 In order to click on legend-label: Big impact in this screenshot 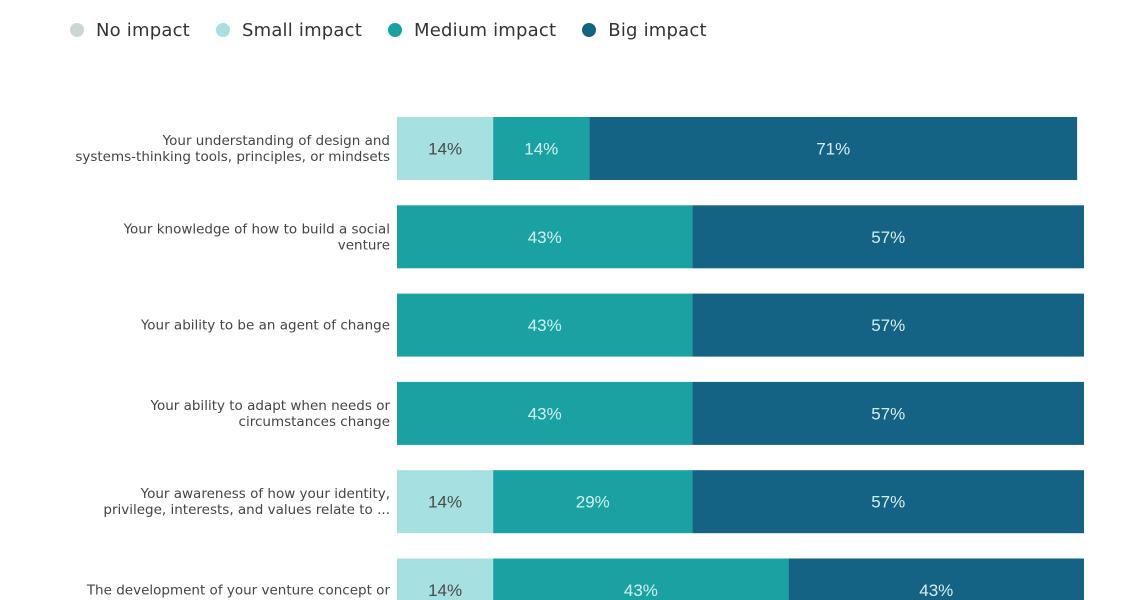, I will do `click(657, 30)`.